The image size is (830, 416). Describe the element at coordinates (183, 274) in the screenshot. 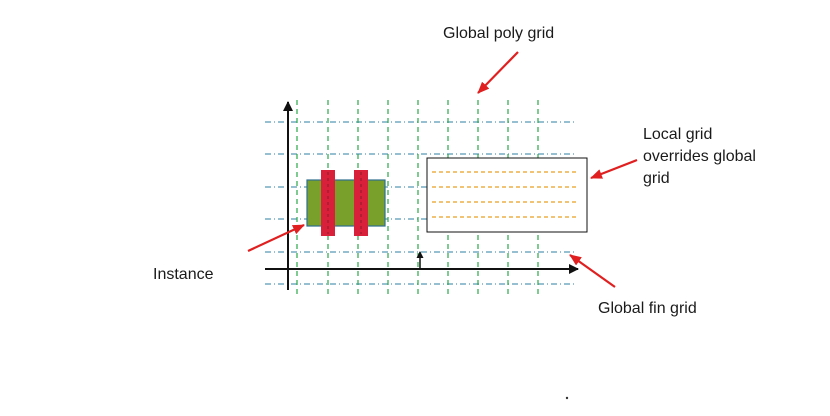

I see `instance-label: Instance` at that location.